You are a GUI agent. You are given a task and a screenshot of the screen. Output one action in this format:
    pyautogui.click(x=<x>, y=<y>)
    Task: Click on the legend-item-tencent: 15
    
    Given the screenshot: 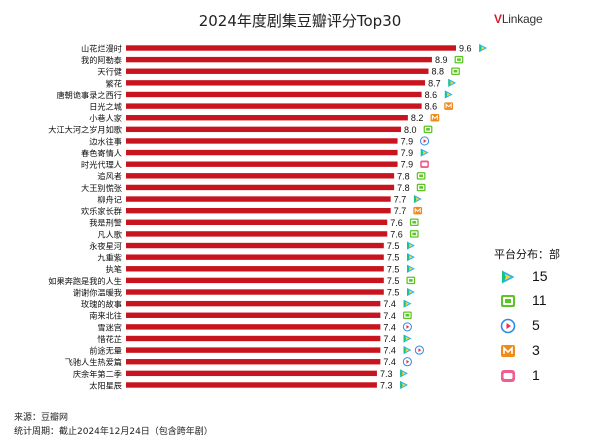 What is the action you would take?
    pyautogui.click(x=545, y=278)
    